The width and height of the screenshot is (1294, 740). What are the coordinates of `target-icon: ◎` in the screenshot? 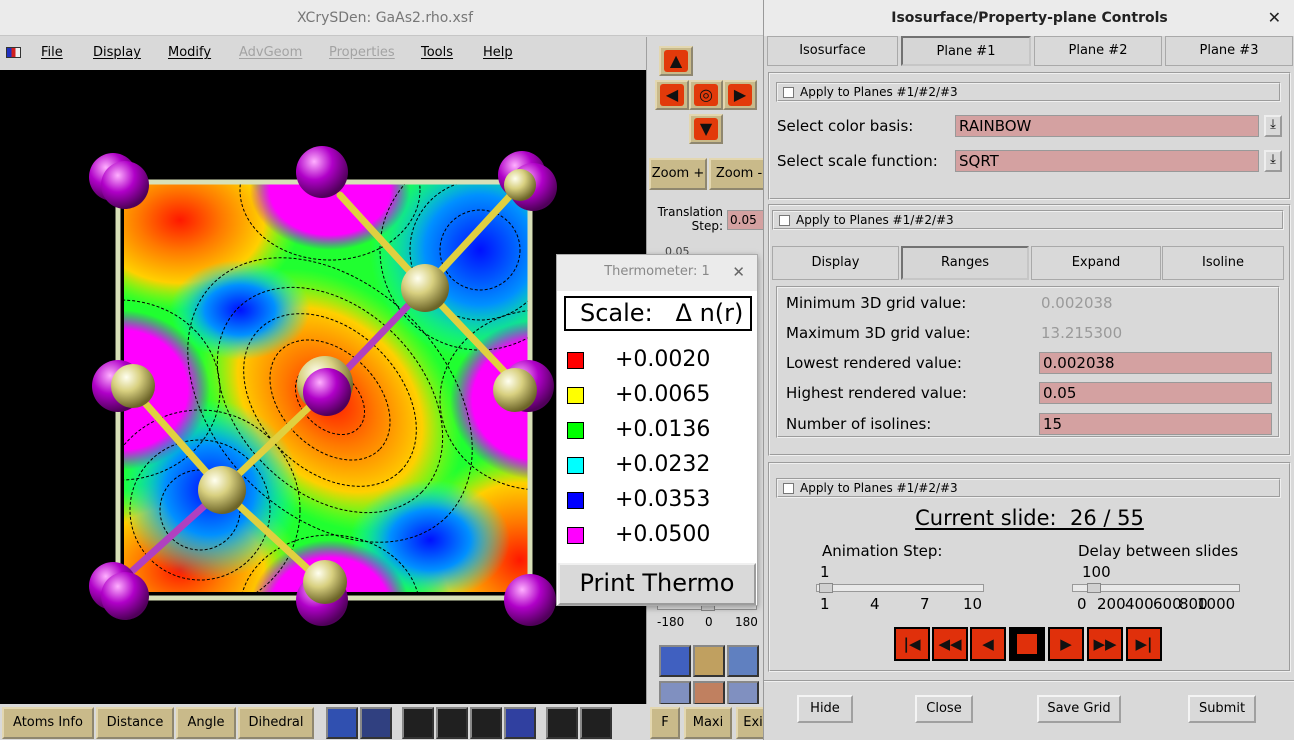 It's located at (706, 95).